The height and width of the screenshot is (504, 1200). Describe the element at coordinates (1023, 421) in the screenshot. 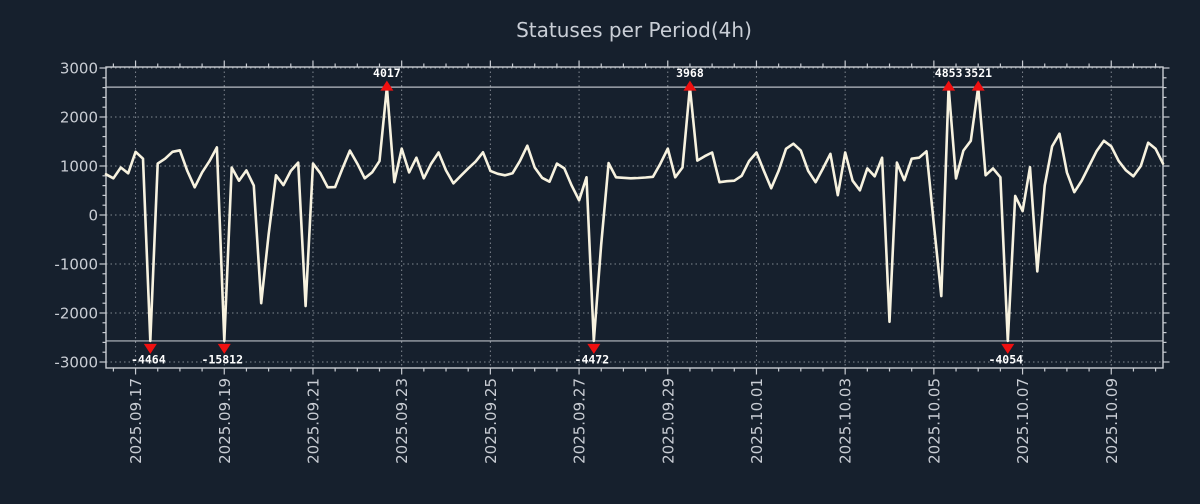

I see `x-axis-tick-label: 2025.10.07` at that location.